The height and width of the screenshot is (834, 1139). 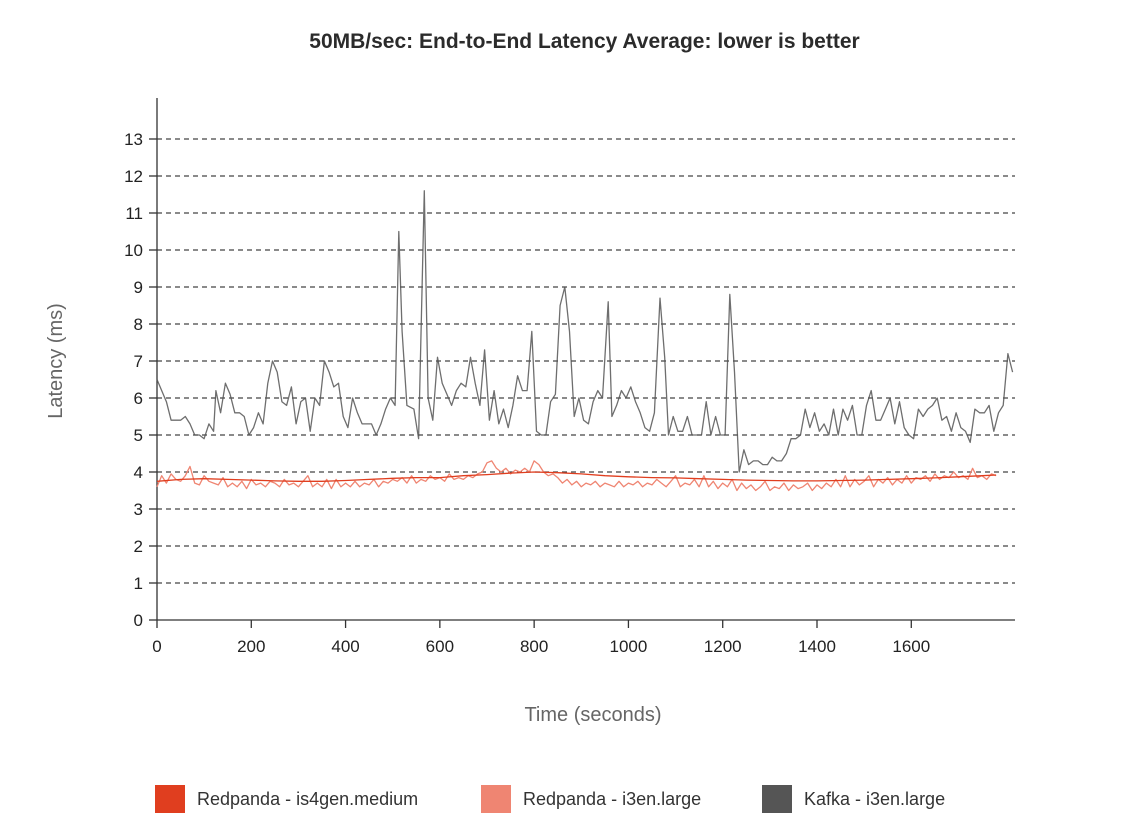 What do you see at coordinates (133, 250) in the screenshot?
I see `y-tick-label-10: 10` at bounding box center [133, 250].